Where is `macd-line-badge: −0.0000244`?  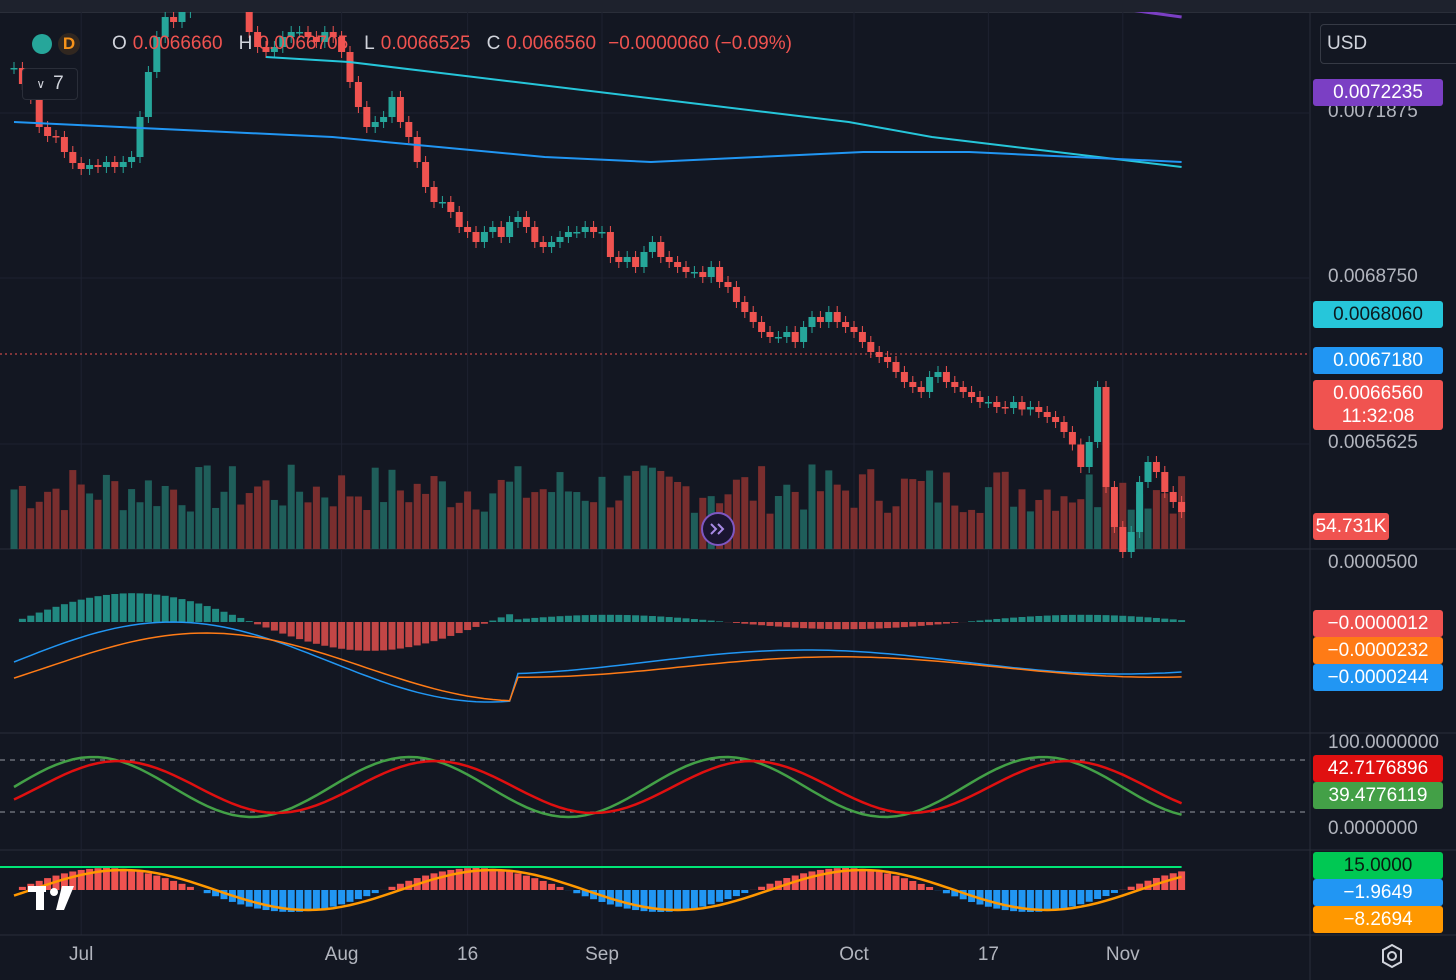 macd-line-badge: −0.0000244 is located at coordinates (1378, 677).